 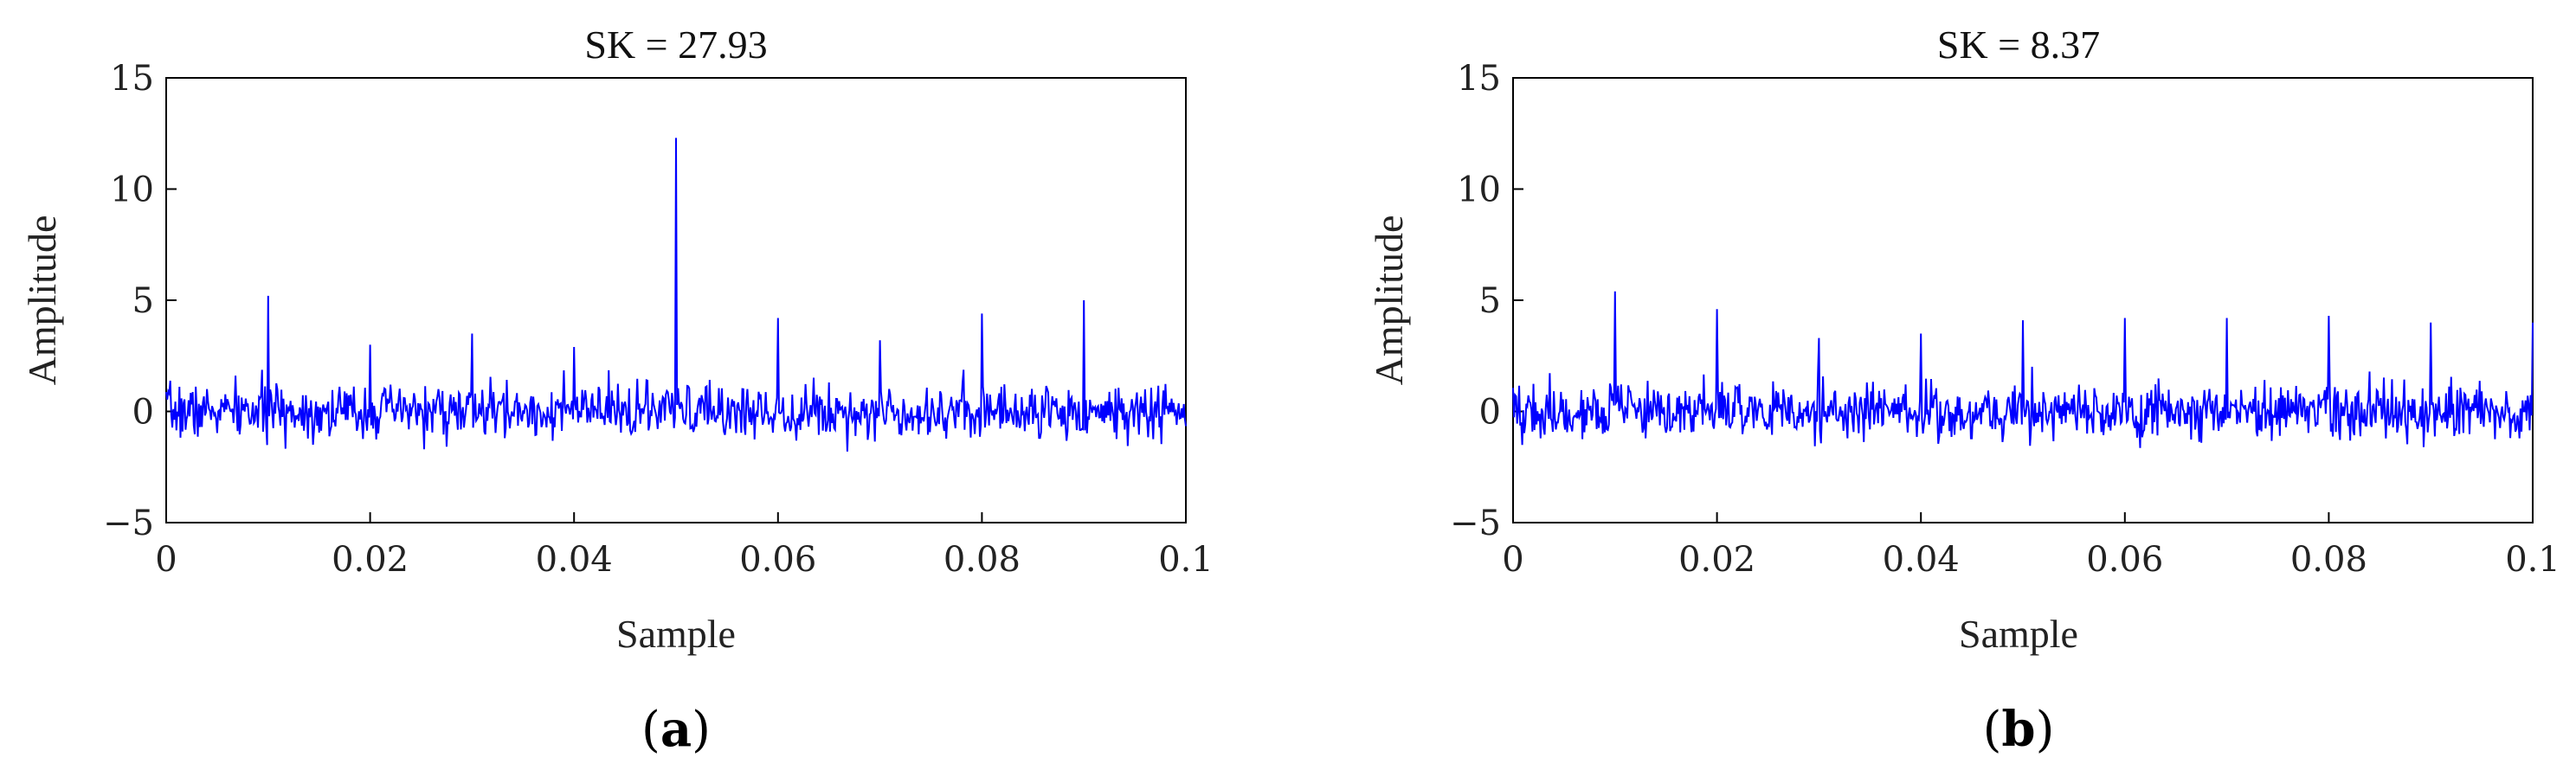 I want to click on panel-label: (b), so click(x=2019, y=729).